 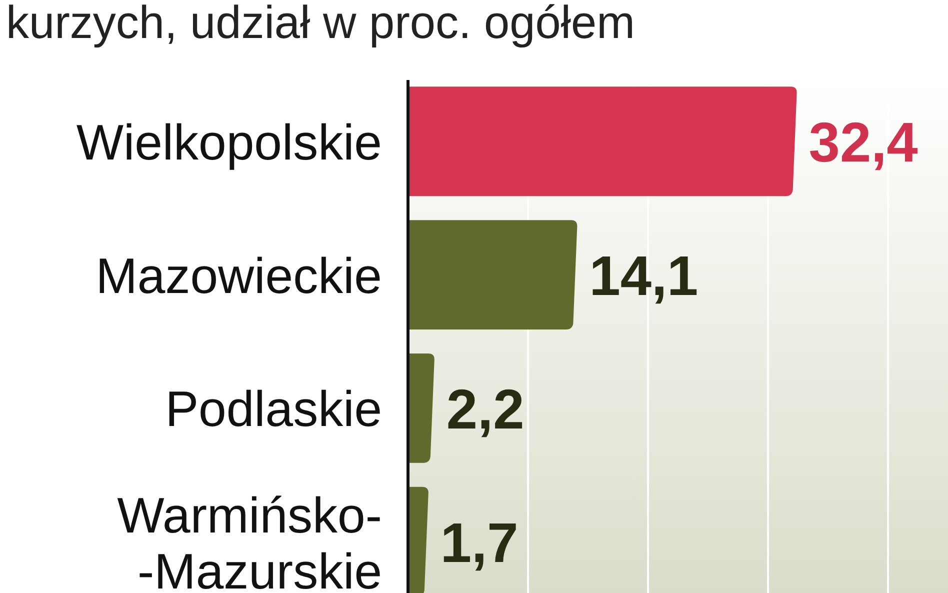 What do you see at coordinates (643, 275) in the screenshot?
I see `data-label: 14,1` at bounding box center [643, 275].